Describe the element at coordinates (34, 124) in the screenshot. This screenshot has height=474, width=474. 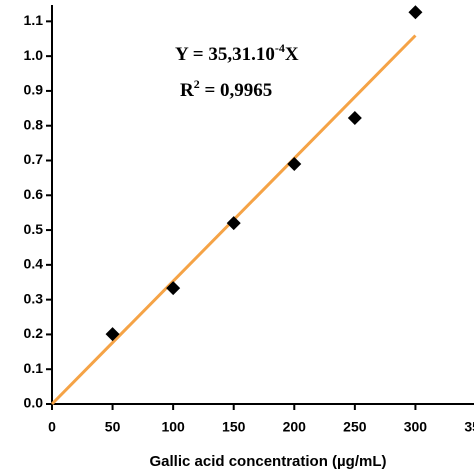
I see `y-tick-label: 0.8` at that location.